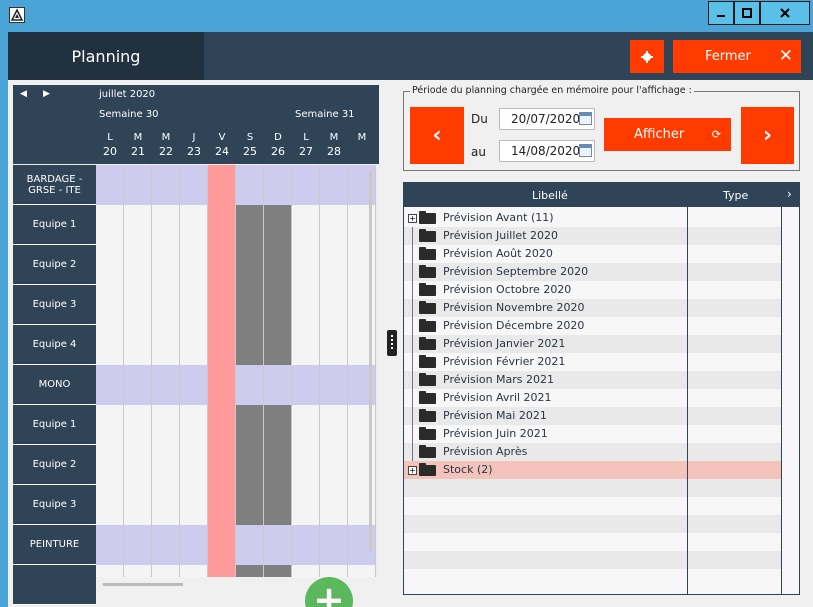  Describe the element at coordinates (370, 361) in the screenshot. I see `vertical-scrollbar` at that location.